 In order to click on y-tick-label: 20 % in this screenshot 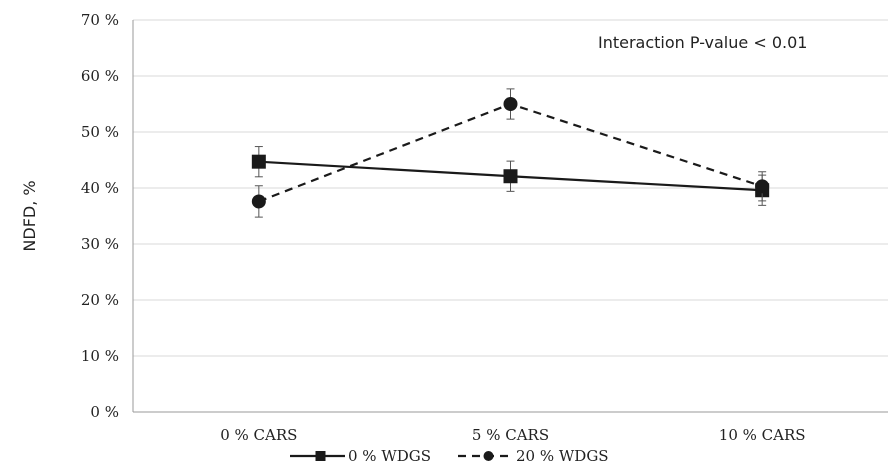, I will do `click(100, 300)`.